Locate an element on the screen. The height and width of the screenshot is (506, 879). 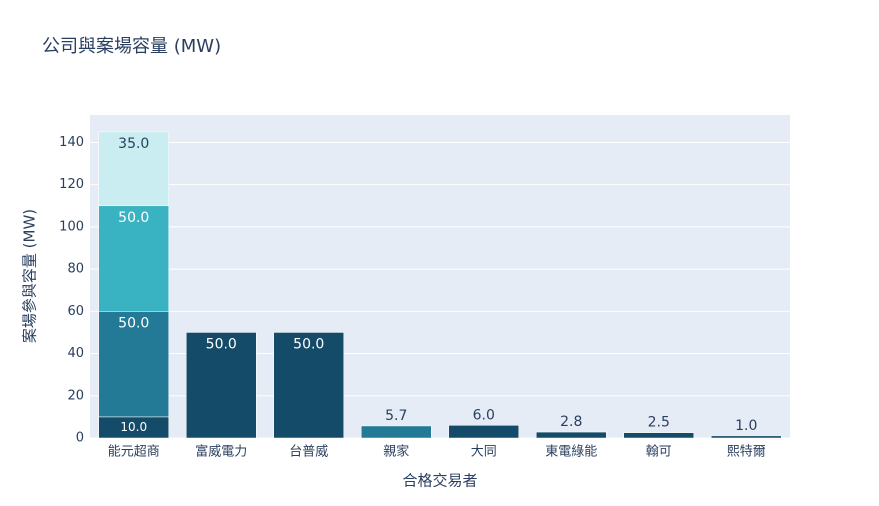
y-axis-label: 案場參與容量 (MW) is located at coordinates (30, 276).